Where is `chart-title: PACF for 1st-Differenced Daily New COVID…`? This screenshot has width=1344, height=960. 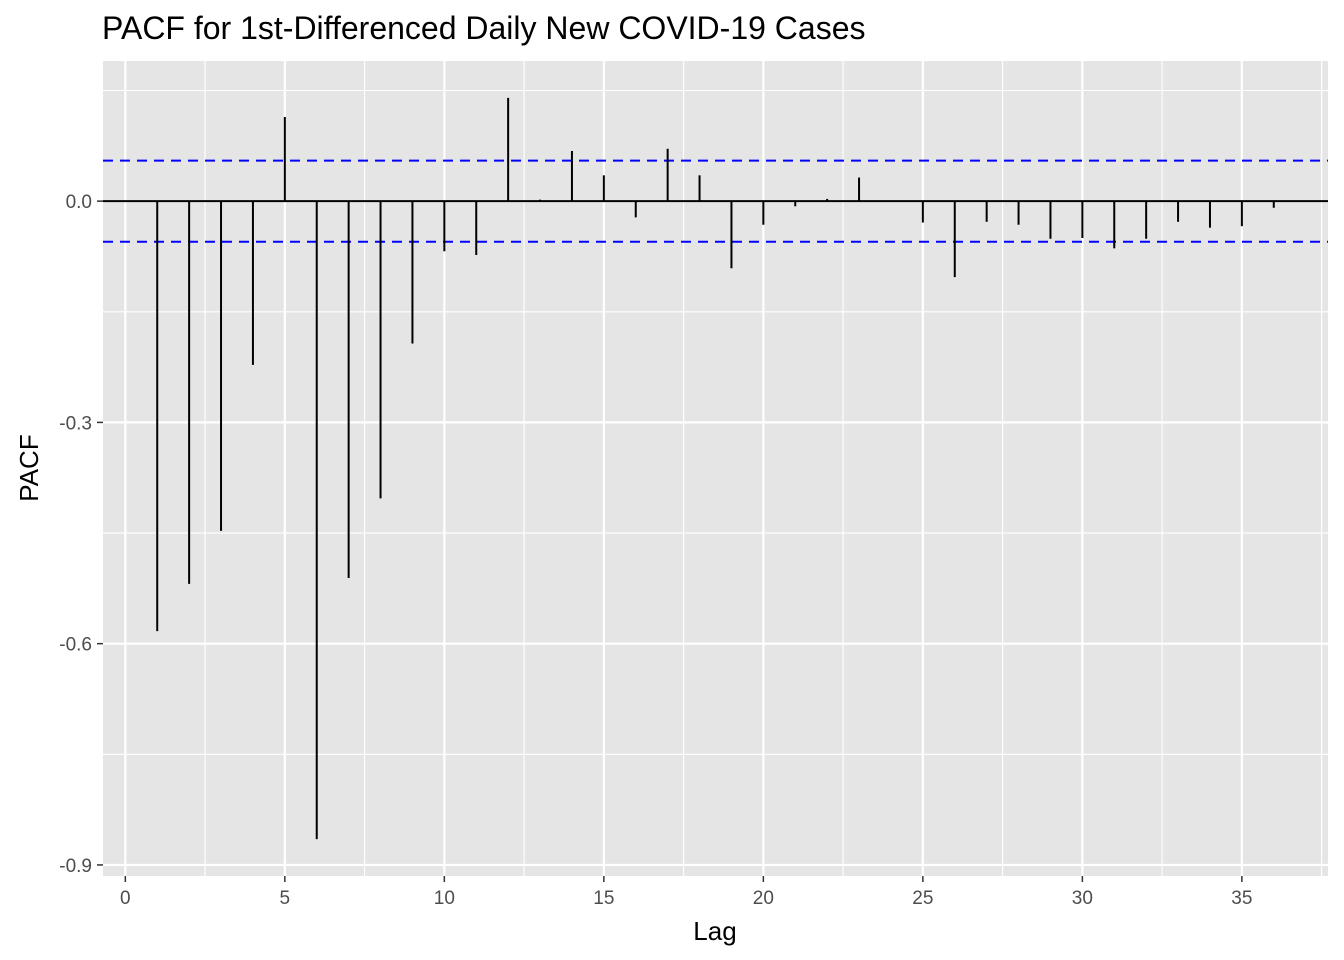
chart-title: PACF for 1st-Differenced Daily New COVID… is located at coordinates (484, 28).